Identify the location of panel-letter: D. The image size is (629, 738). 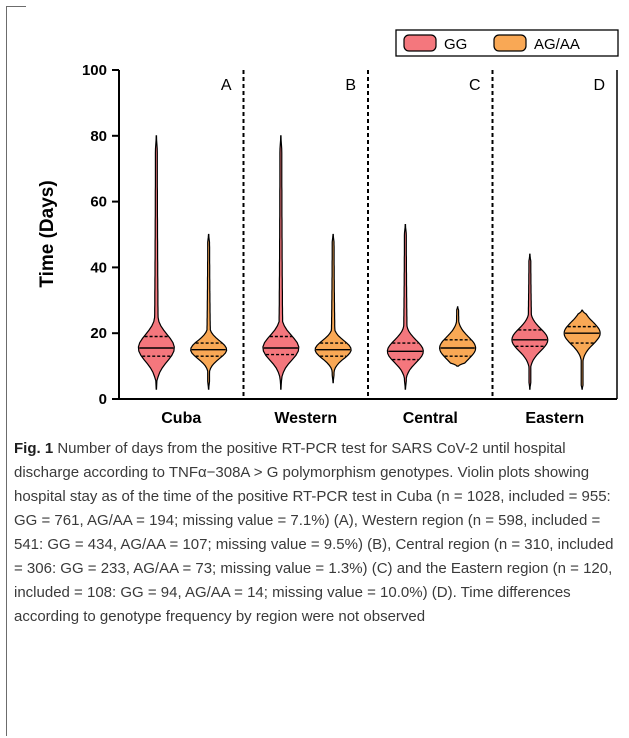
(599, 85).